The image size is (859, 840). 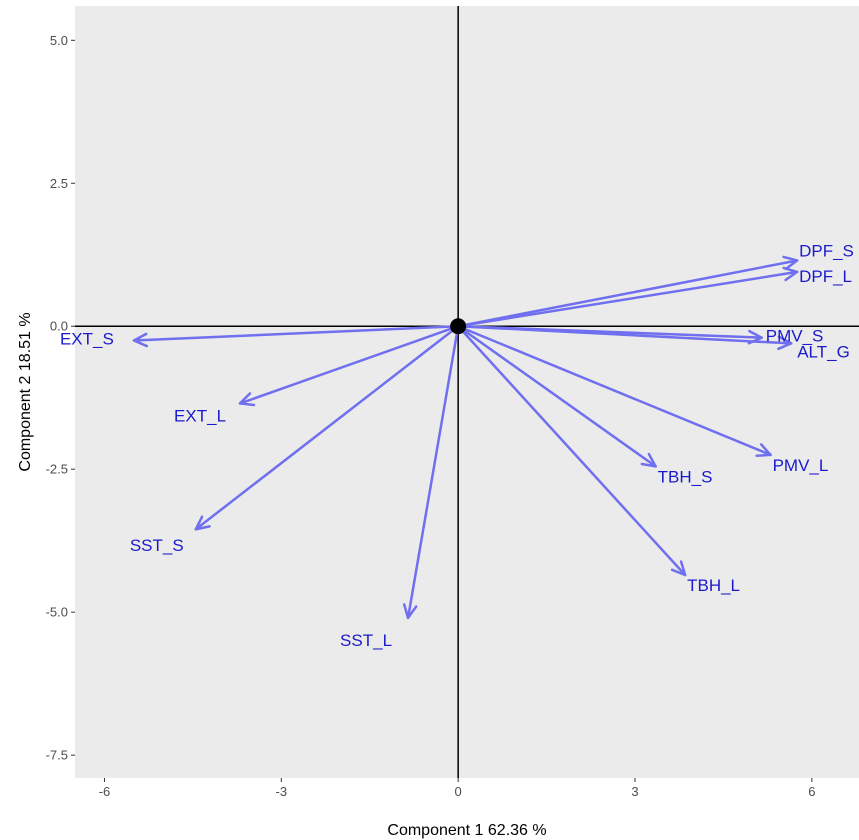 What do you see at coordinates (59, 40) in the screenshot?
I see `y-tick-label: 5.0` at bounding box center [59, 40].